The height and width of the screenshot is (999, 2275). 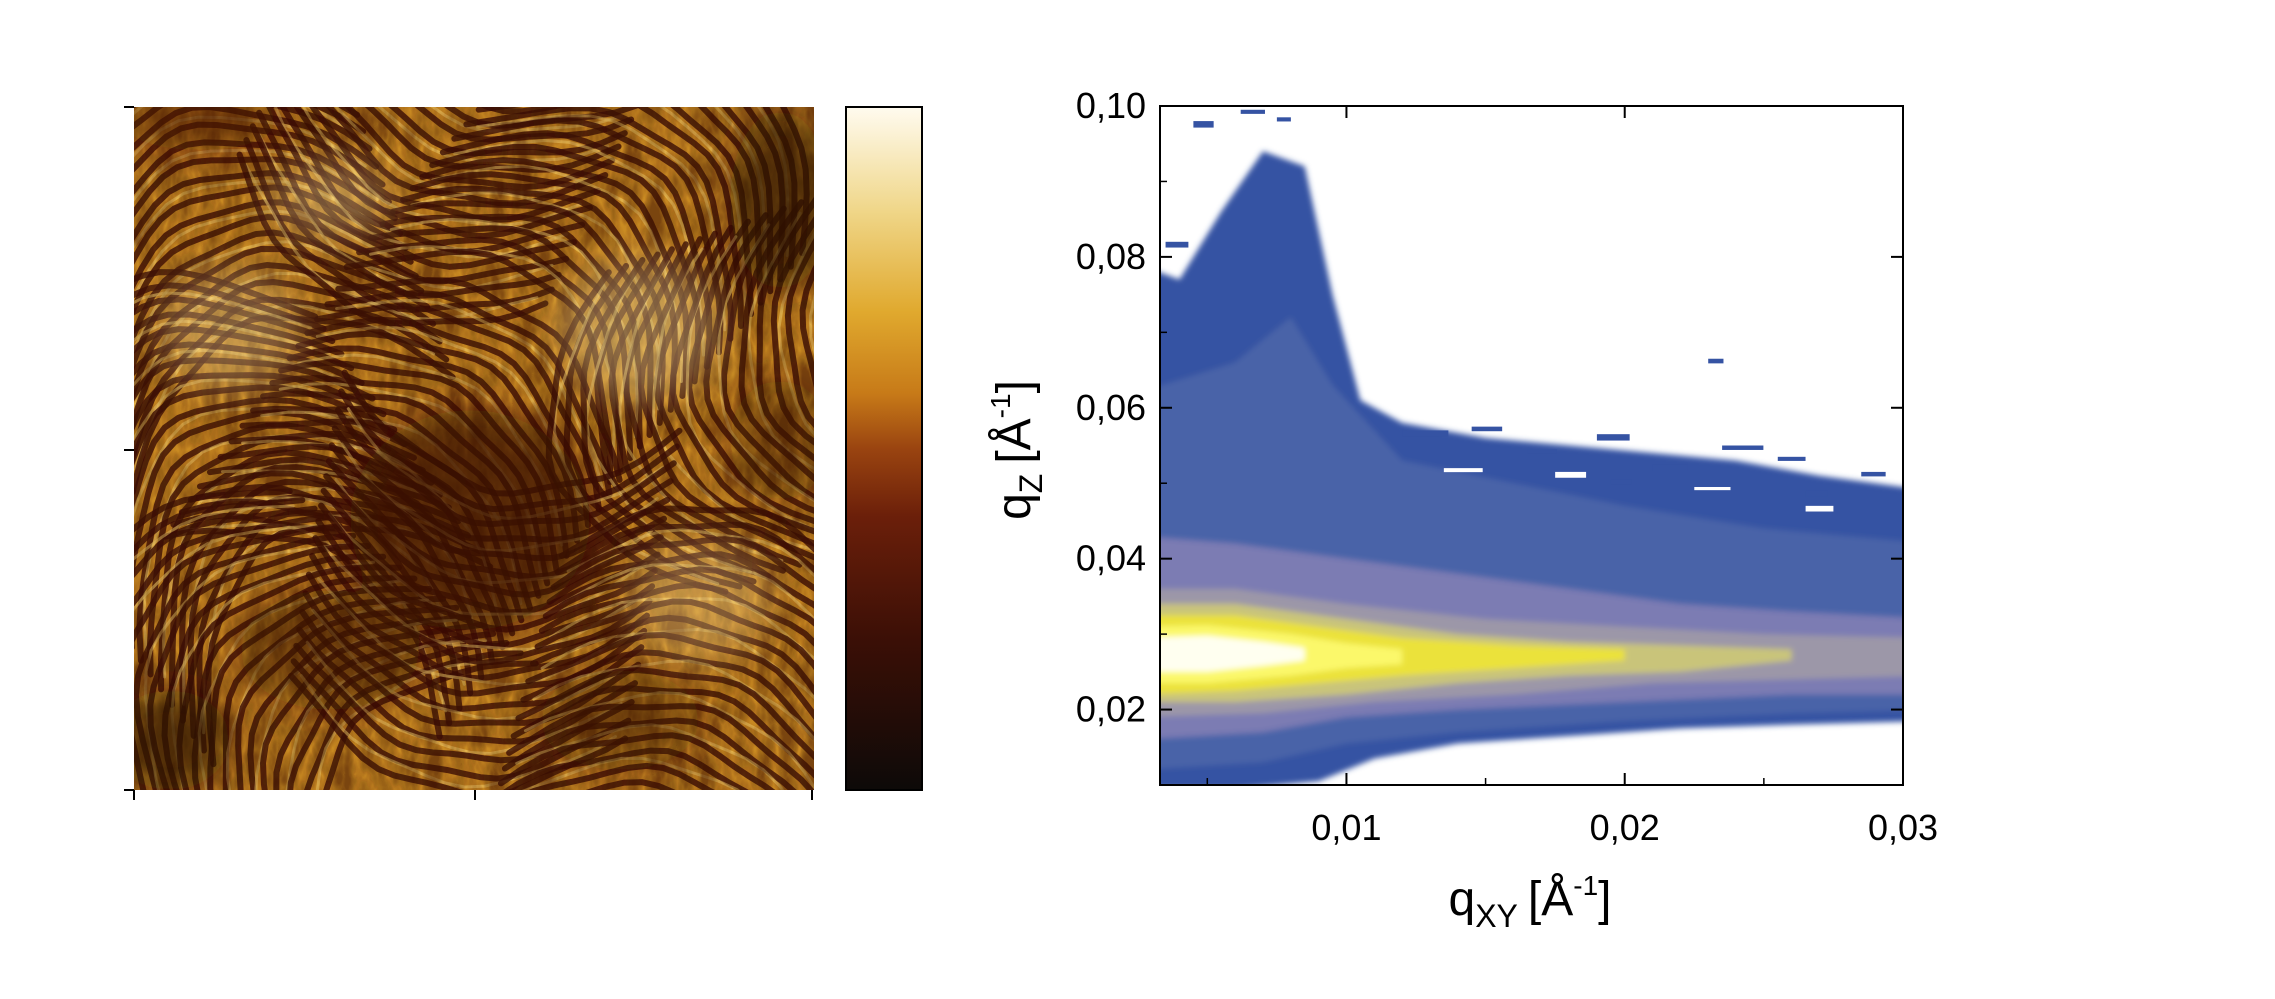 What do you see at coordinates (465, 410) in the screenshot?
I see `bright-regions` at bounding box center [465, 410].